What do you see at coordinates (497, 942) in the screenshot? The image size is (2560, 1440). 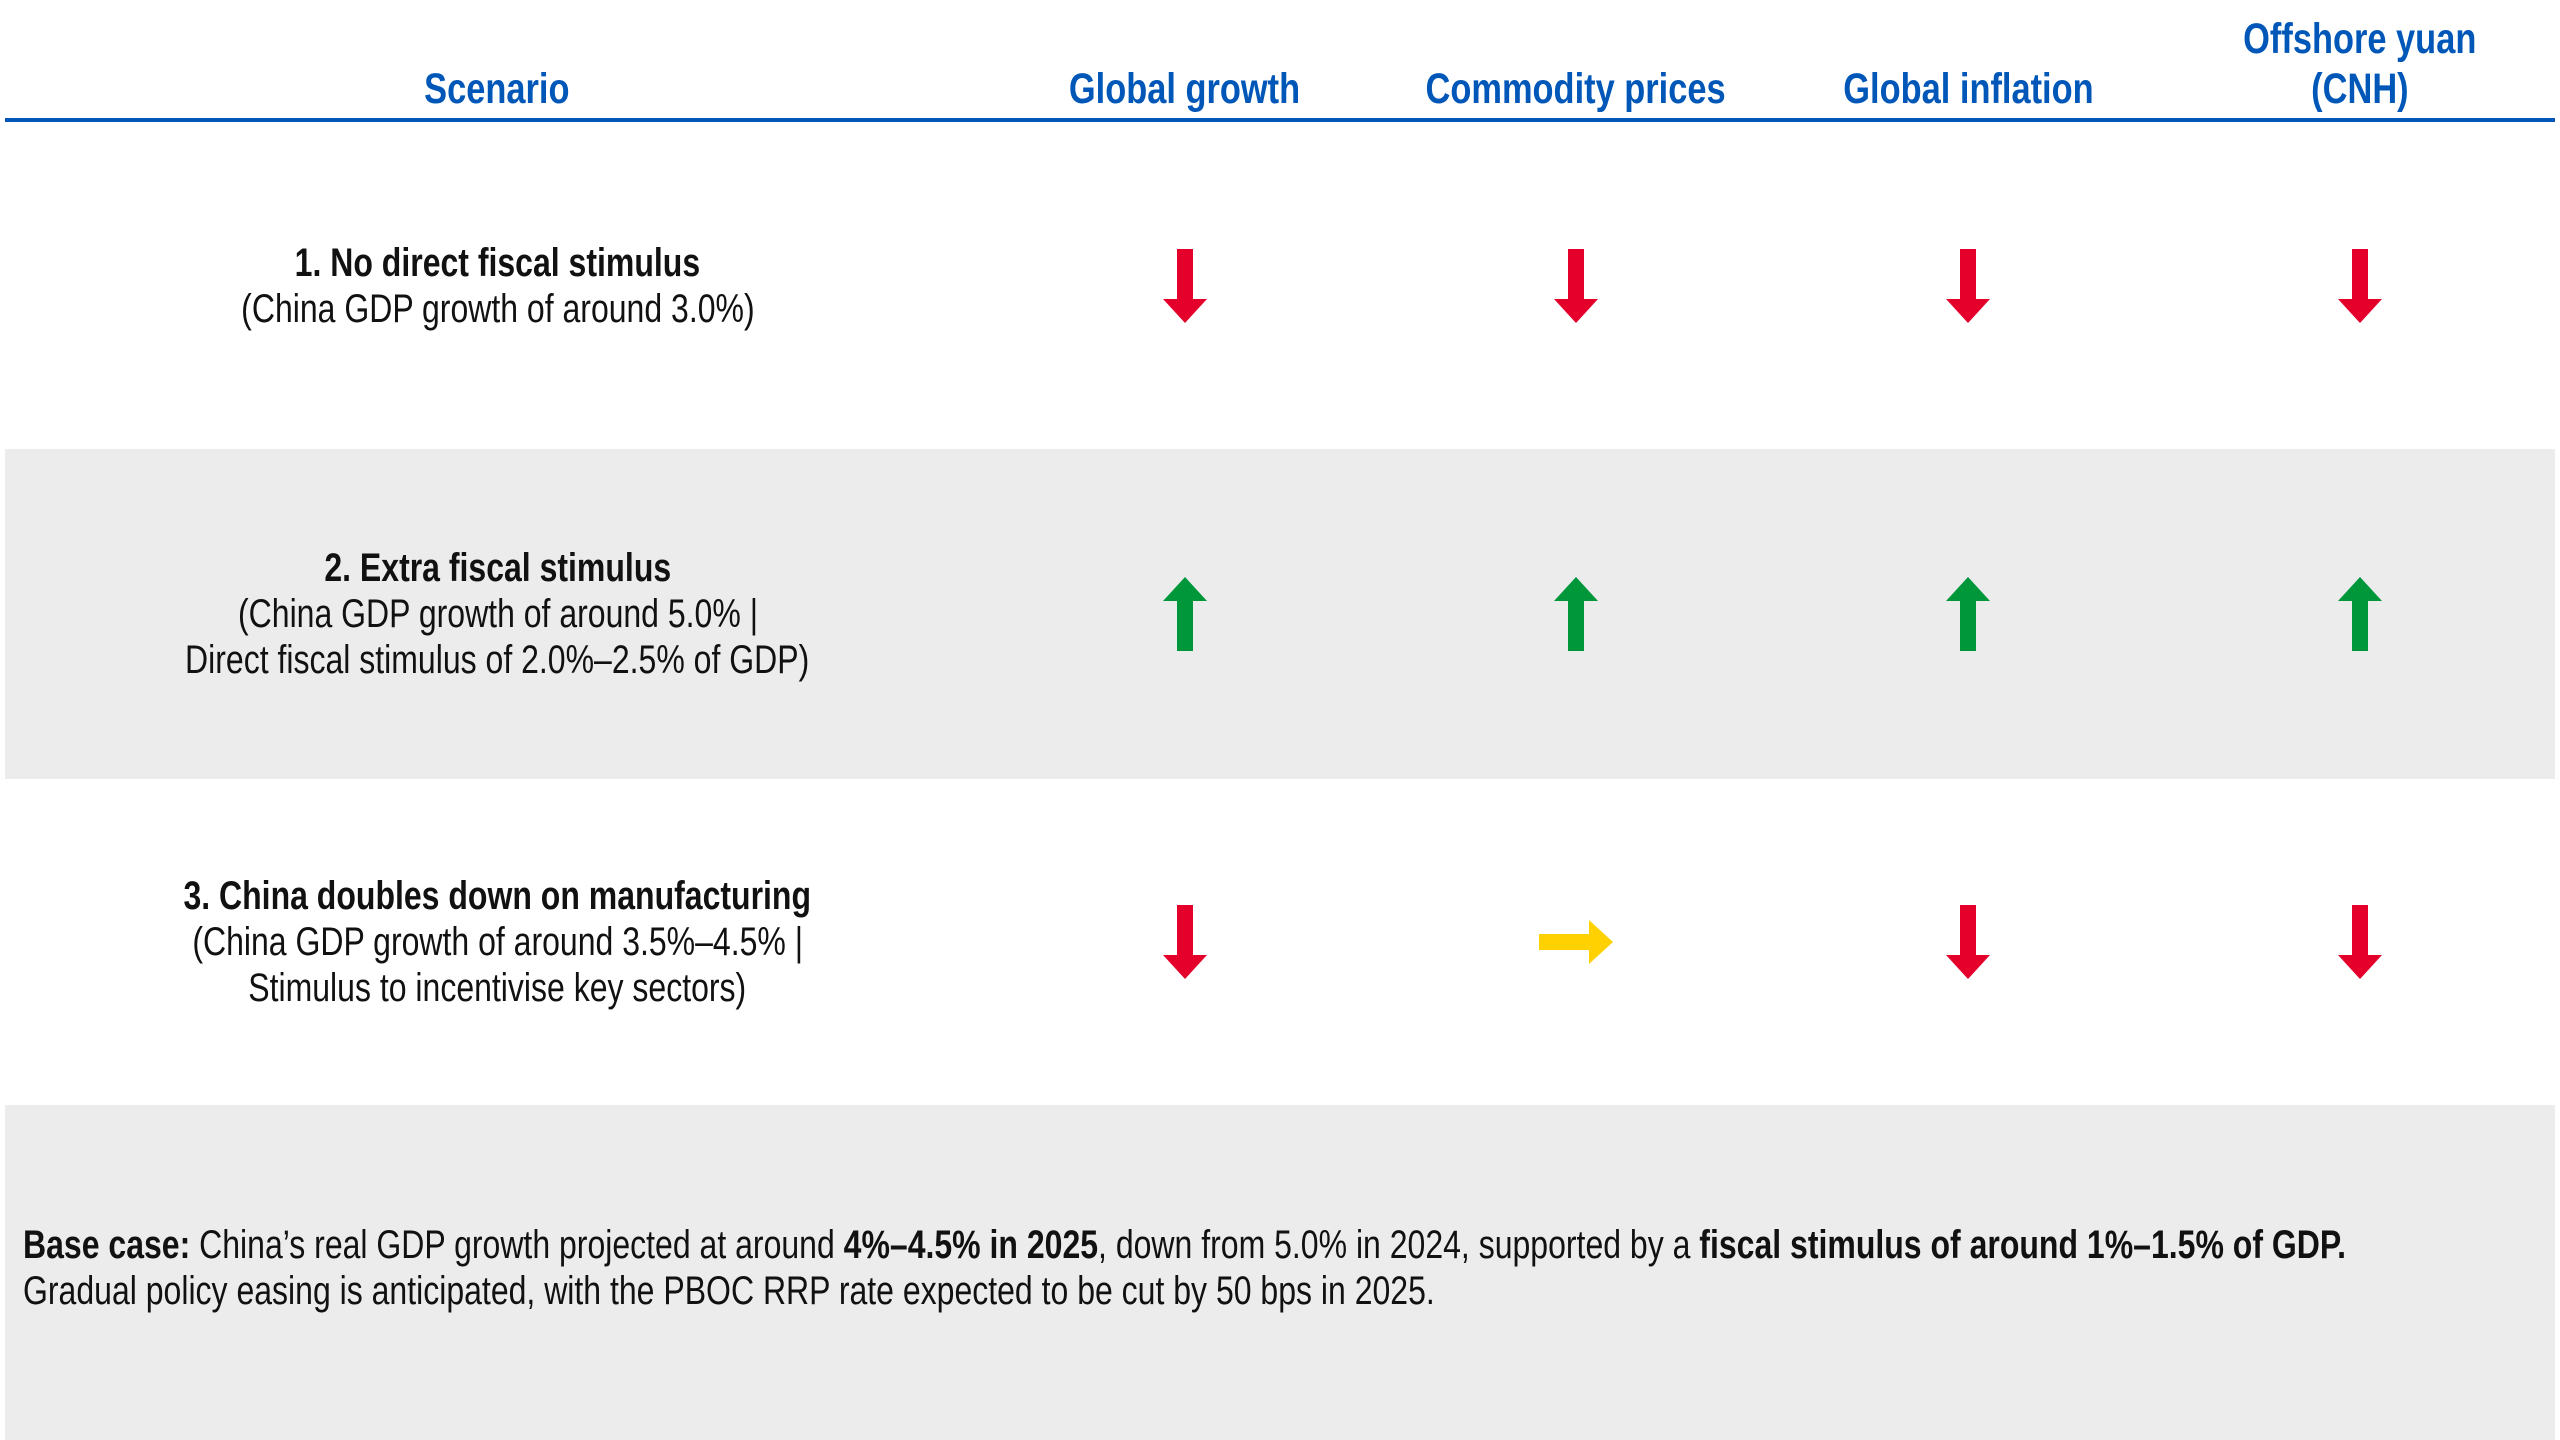 I see `scenario-detail: (China GDP growth of around 3.5%–4.5% |` at bounding box center [497, 942].